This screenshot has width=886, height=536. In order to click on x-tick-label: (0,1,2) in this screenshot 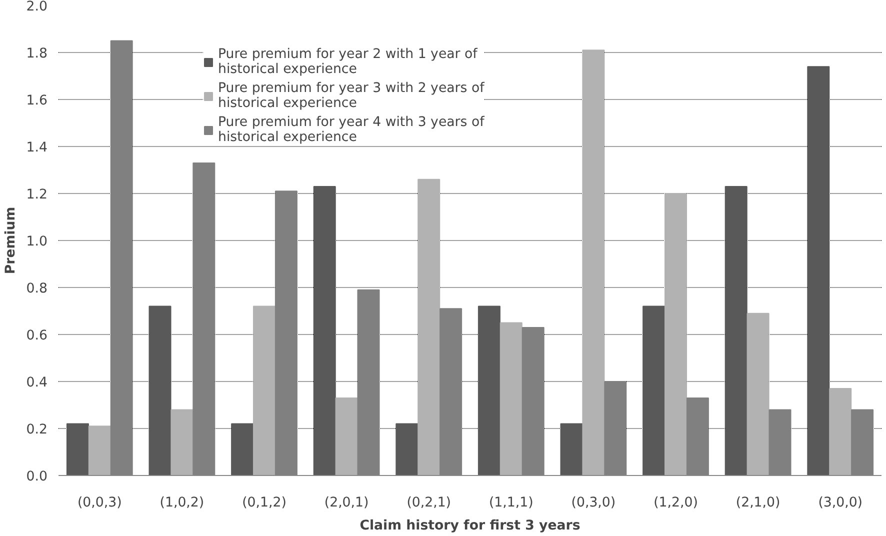, I will do `click(264, 503)`.